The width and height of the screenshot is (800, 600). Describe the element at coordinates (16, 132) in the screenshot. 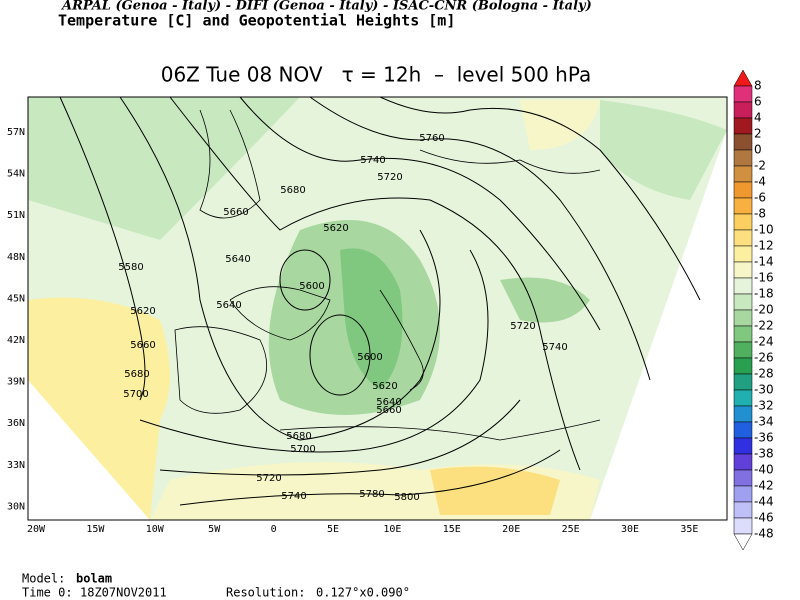

I see `lat-label: 57N` at that location.